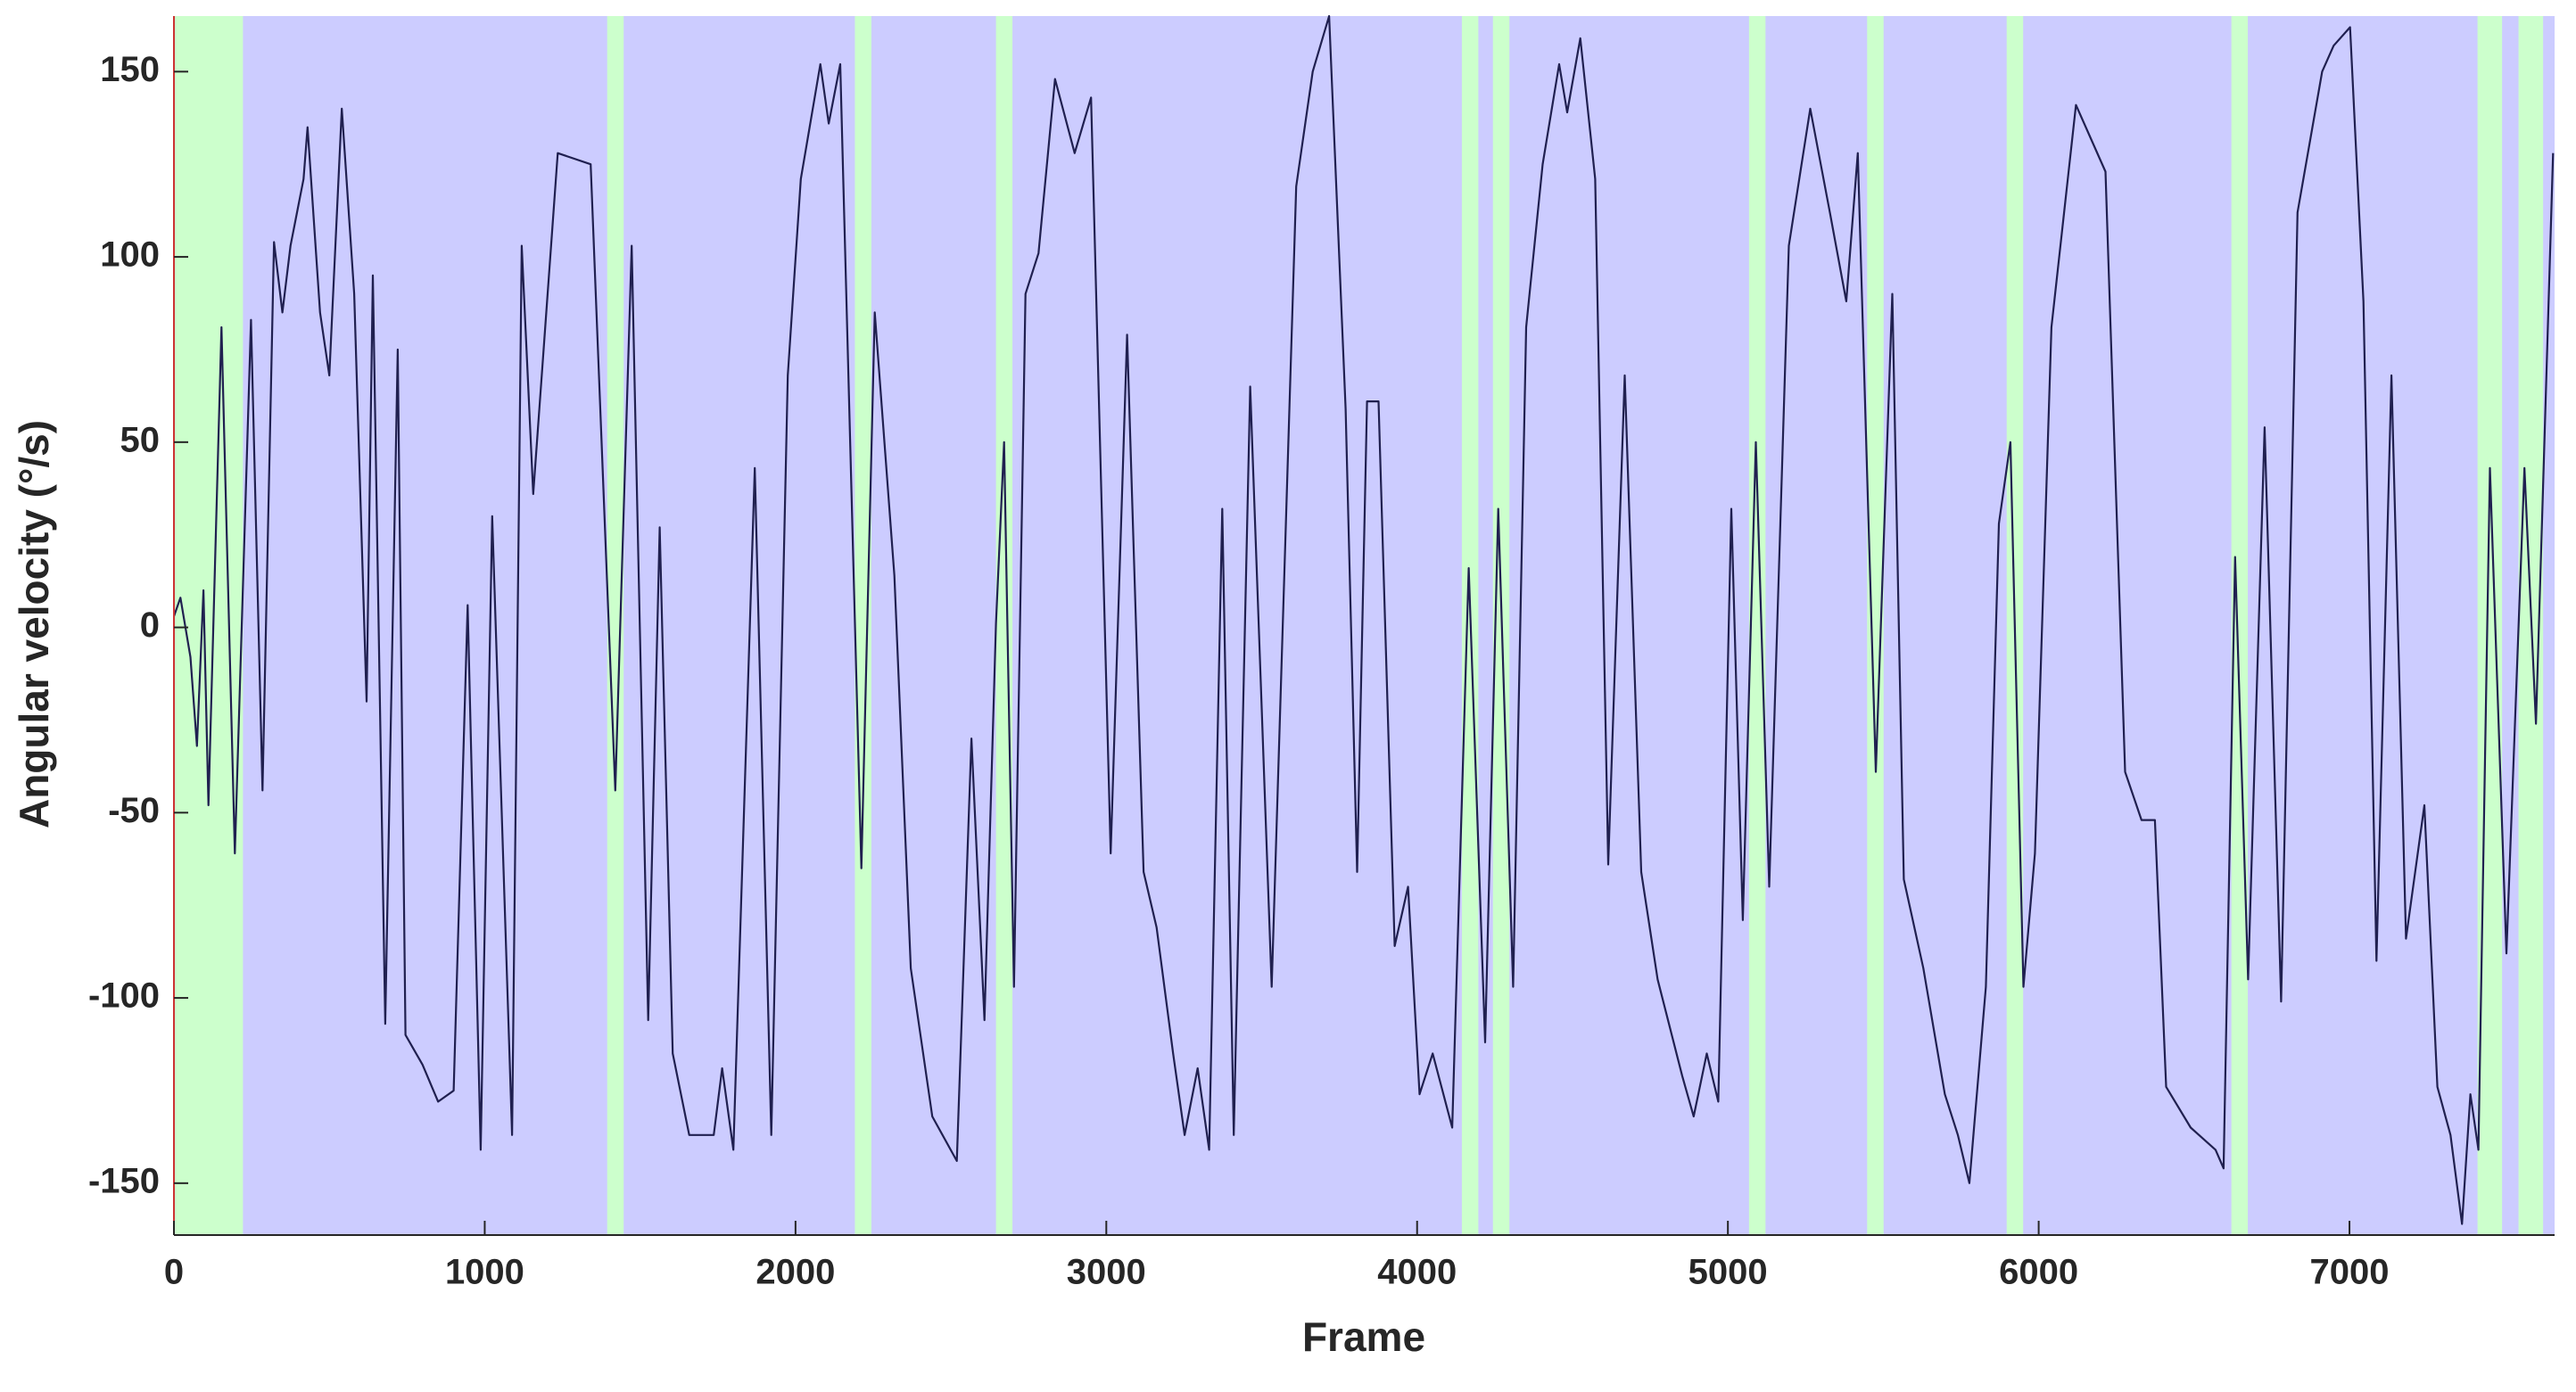 The height and width of the screenshot is (1392, 2576). I want to click on y-tick-label: 0, so click(150, 625).